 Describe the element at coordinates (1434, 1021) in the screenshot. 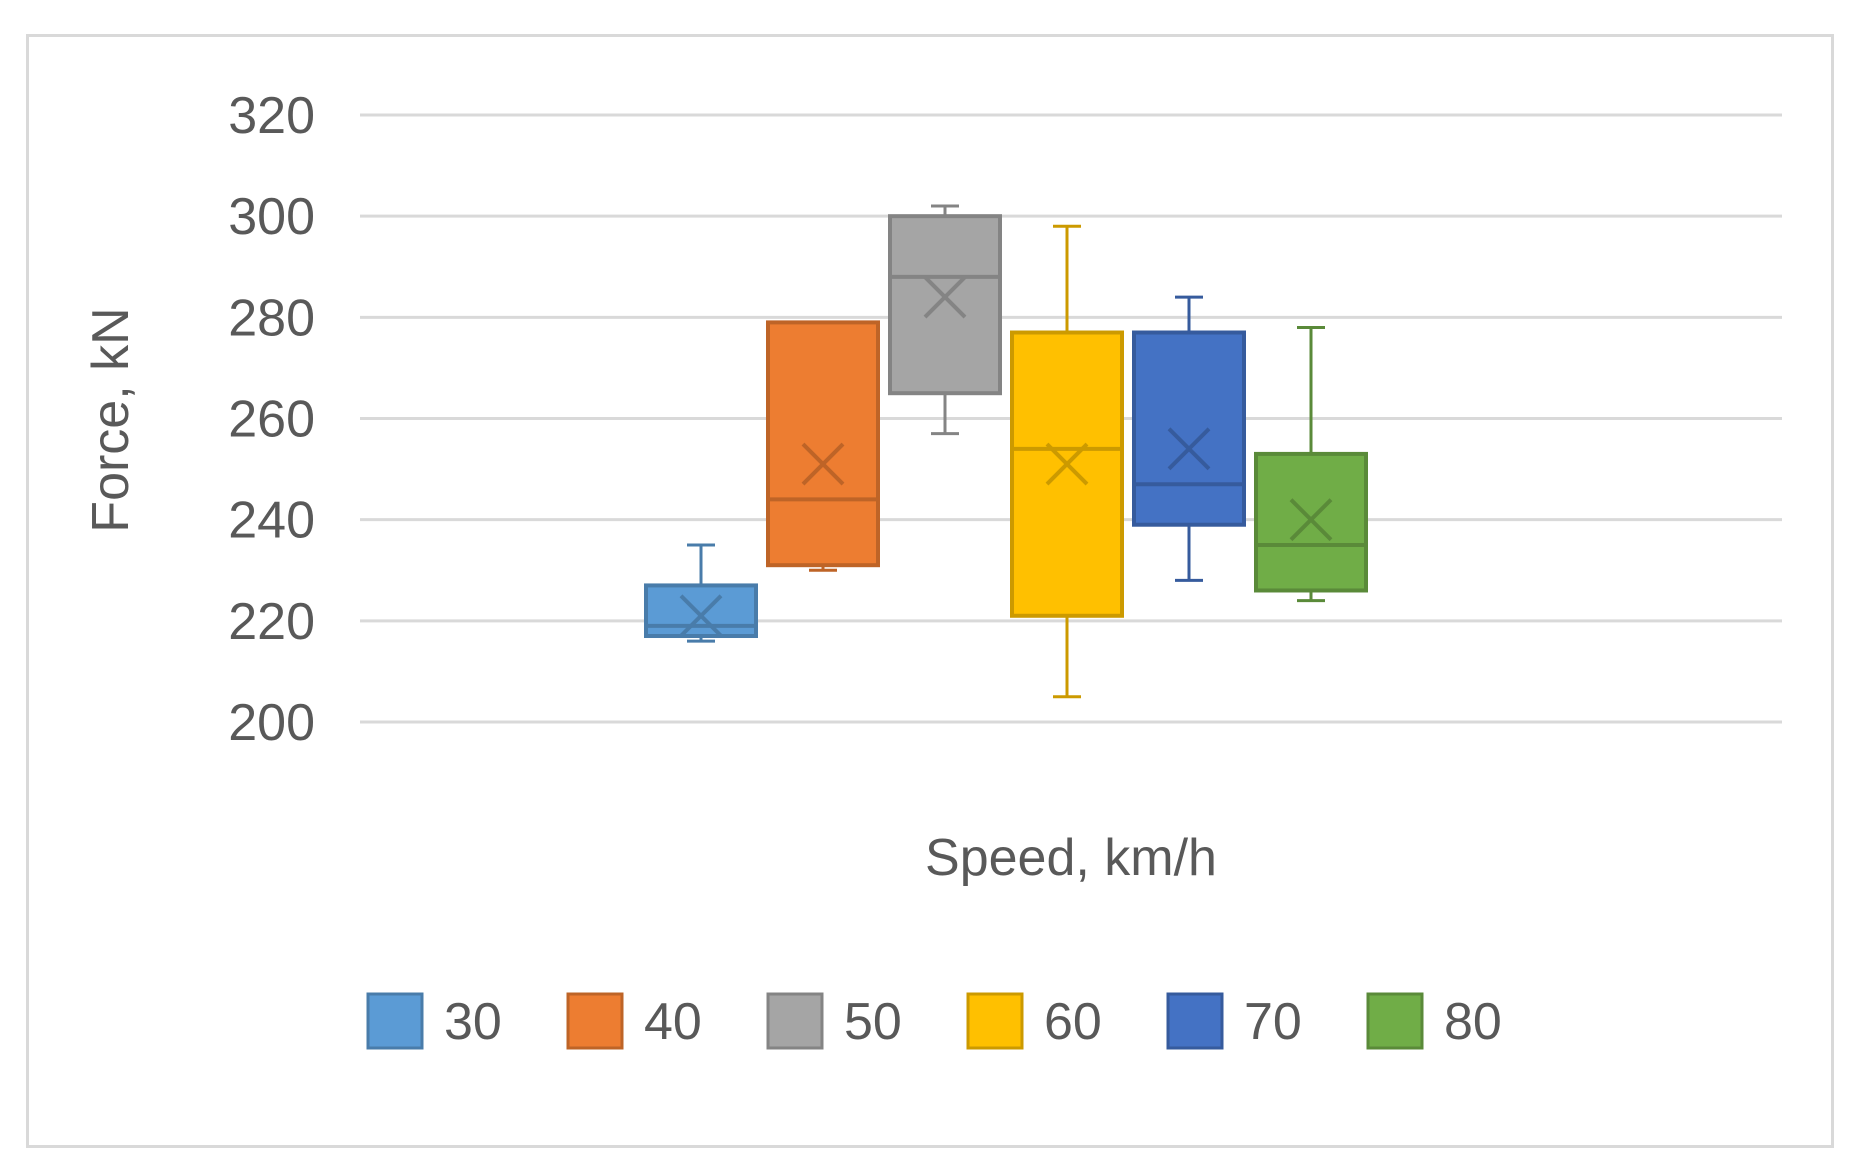

I see `legend-item-80: 80` at that location.